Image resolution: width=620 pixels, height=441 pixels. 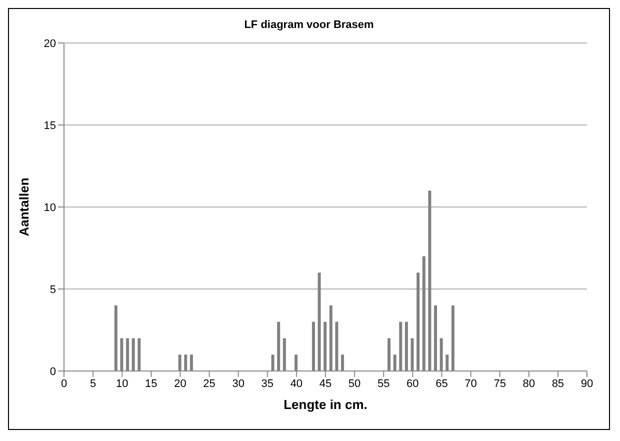 What do you see at coordinates (442, 384) in the screenshot?
I see `x-tick-label: 65` at bounding box center [442, 384].